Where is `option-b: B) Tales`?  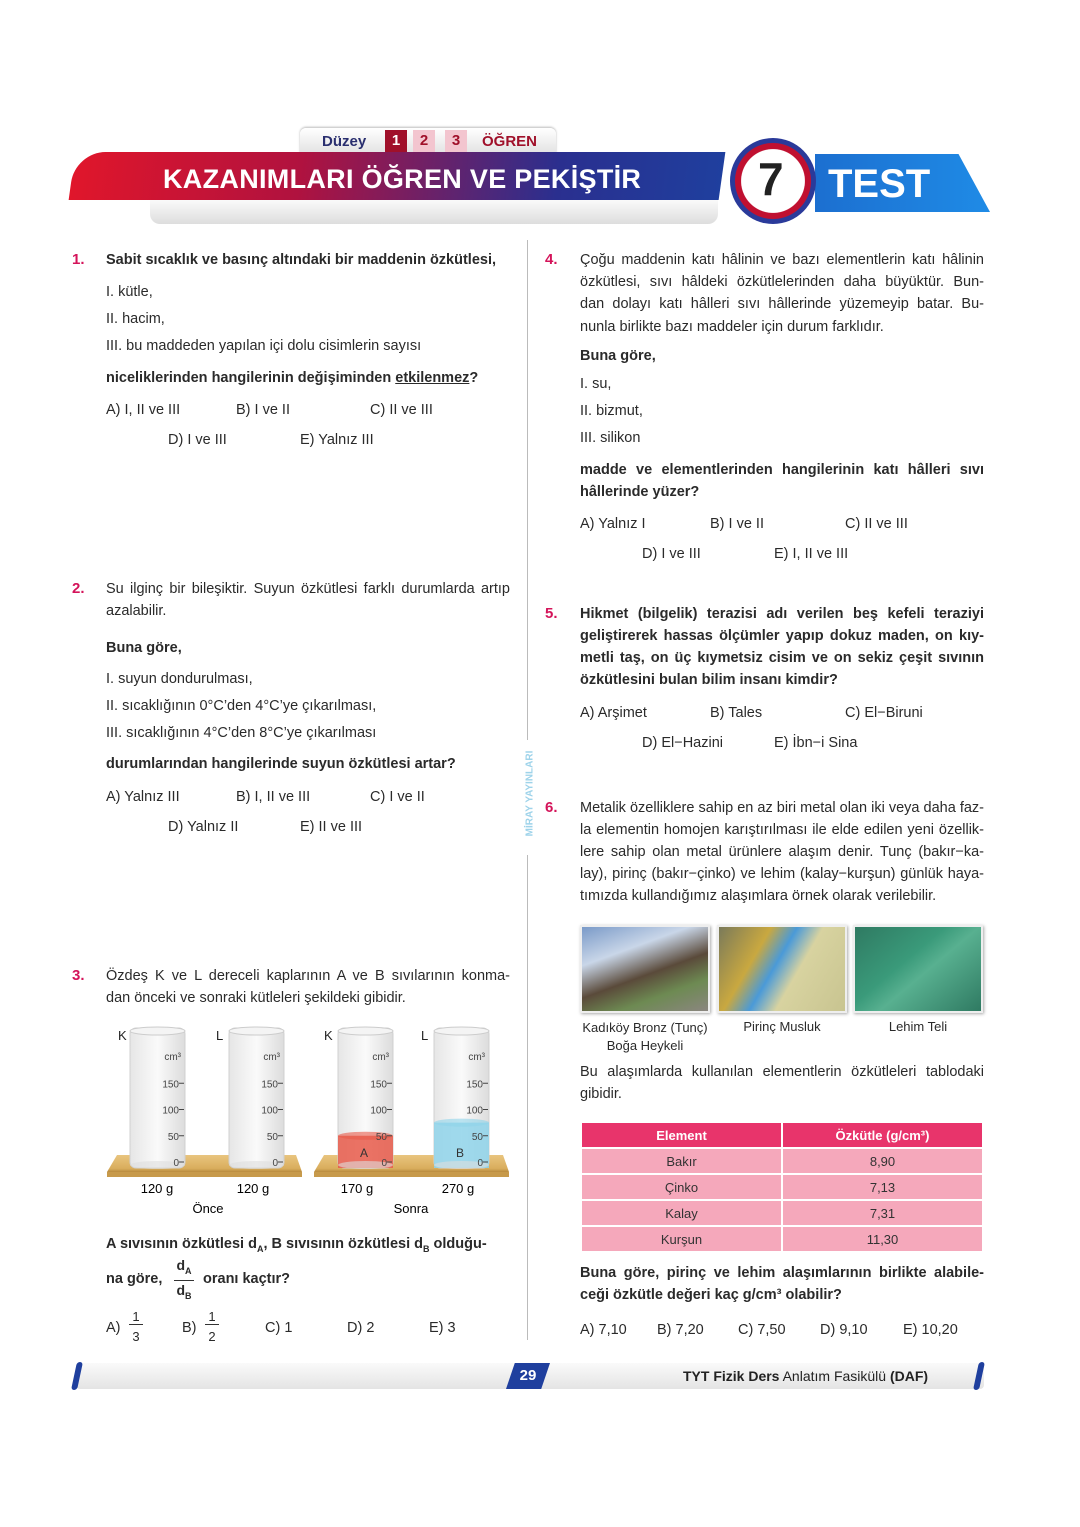
option-b: B) Tales is located at coordinates (736, 713).